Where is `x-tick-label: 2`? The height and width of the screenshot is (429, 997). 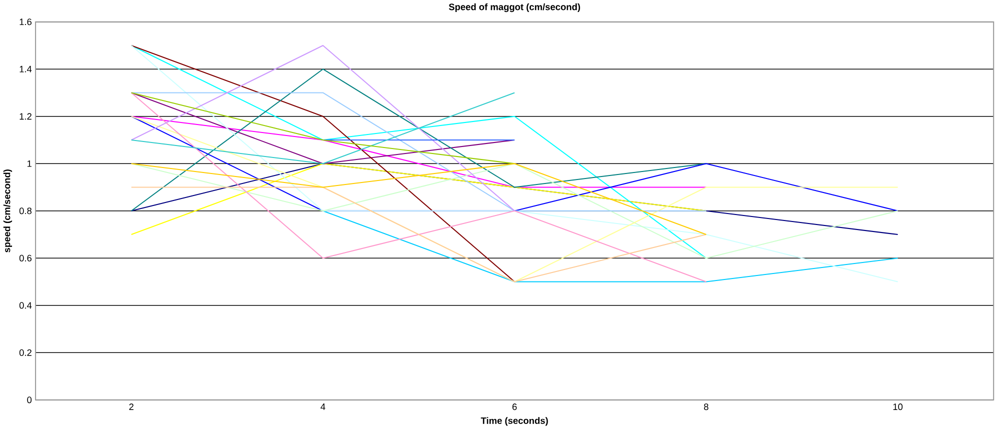 x-tick-label: 2 is located at coordinates (131, 406).